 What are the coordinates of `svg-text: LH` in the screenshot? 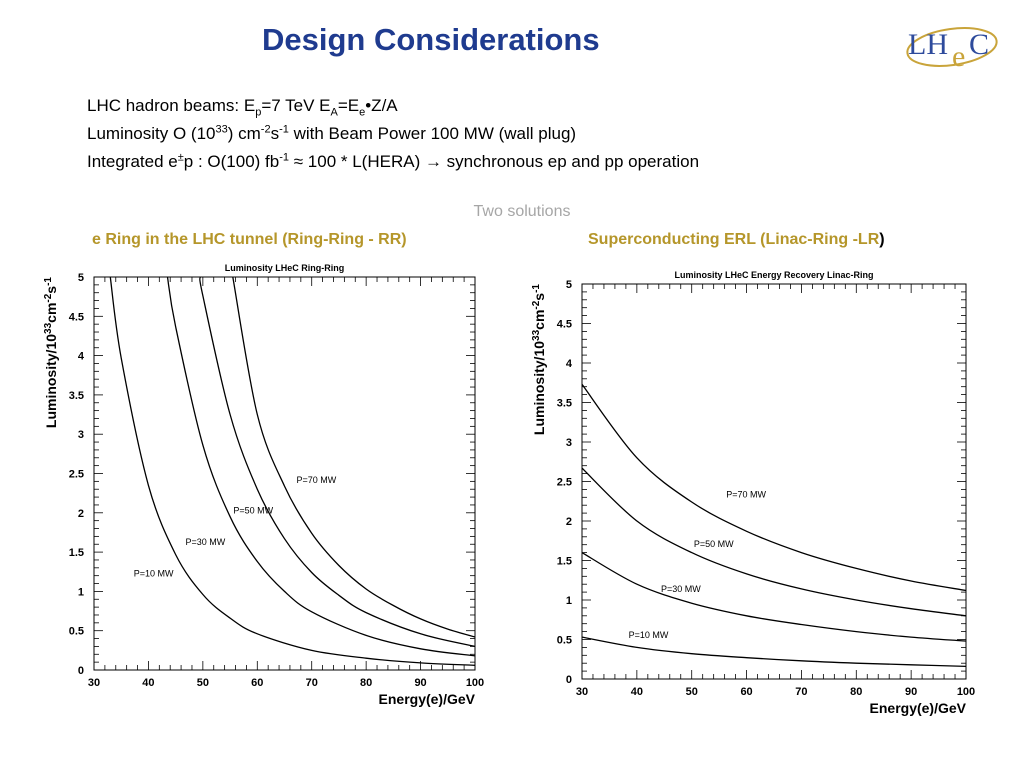 It's located at (928, 44).